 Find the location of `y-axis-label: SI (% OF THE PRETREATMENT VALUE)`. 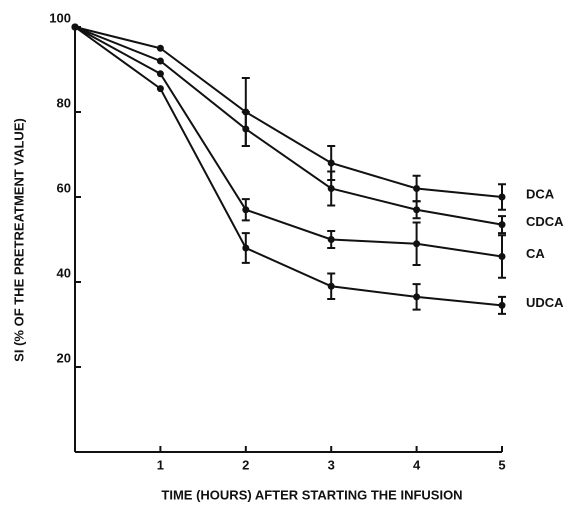

y-axis-label: SI (% OF THE PRETREATMENT VALUE) is located at coordinates (18, 240).